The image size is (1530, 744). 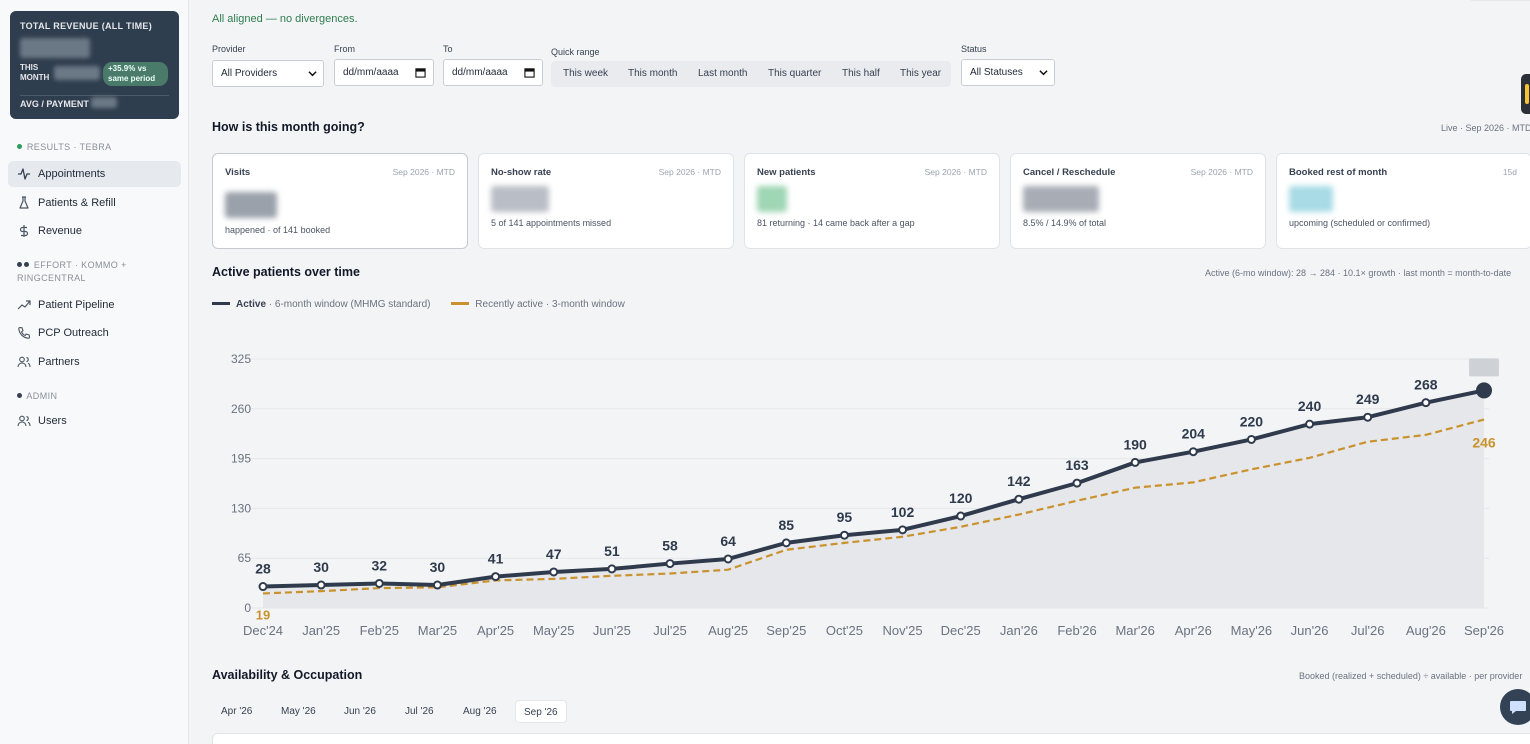 I want to click on quick-range-label: Quick range, so click(x=575, y=52).